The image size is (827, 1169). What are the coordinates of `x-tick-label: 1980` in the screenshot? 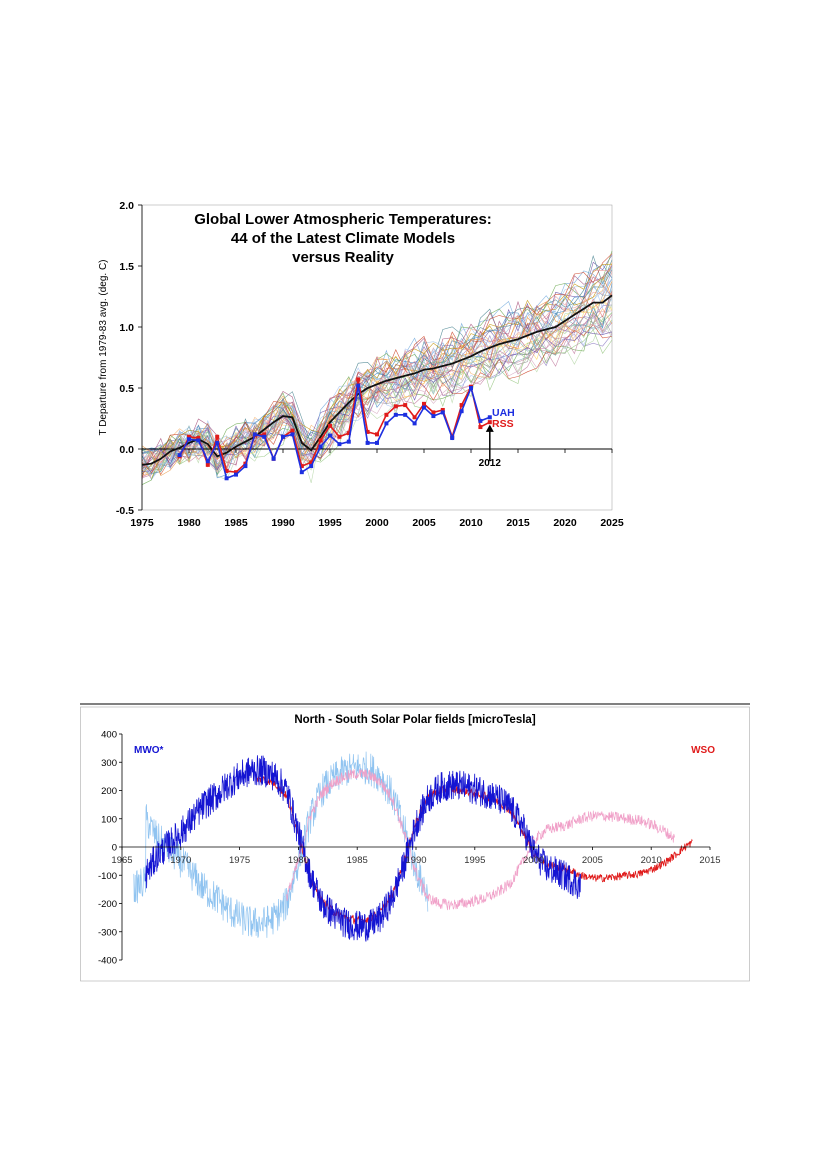 It's located at (298, 860).